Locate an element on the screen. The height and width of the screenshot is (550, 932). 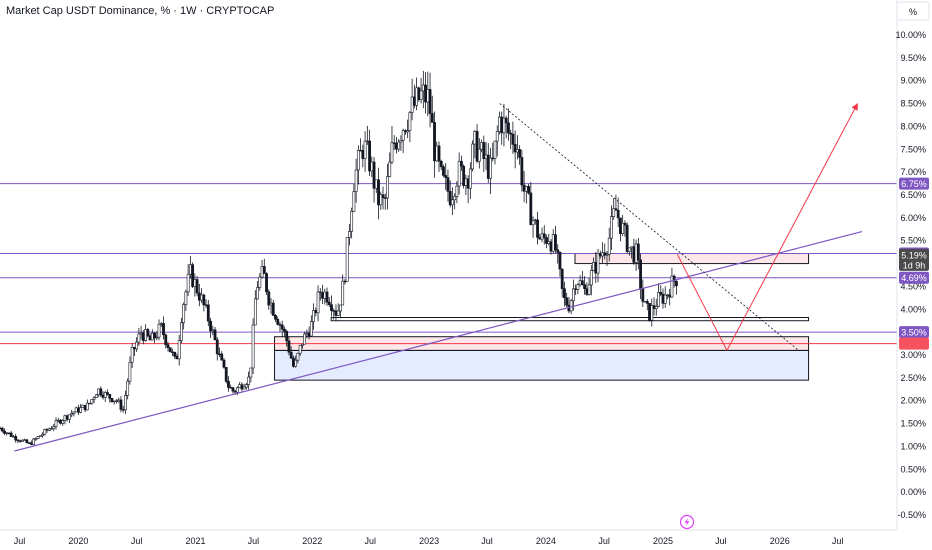
x-tick-label: Jul is located at coordinates (20, 541).